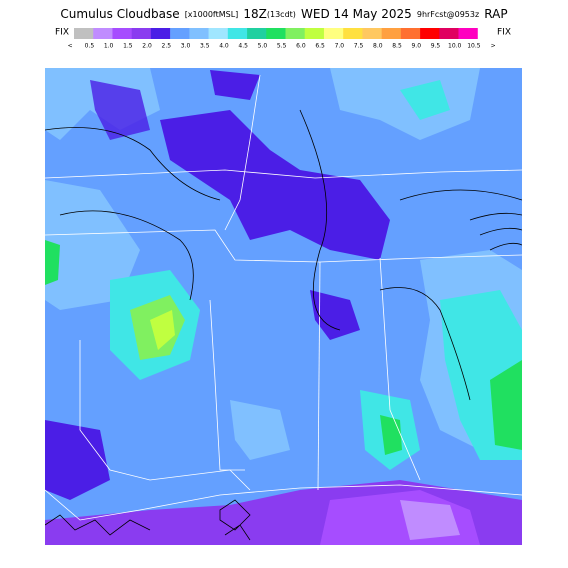 The width and height of the screenshot is (568, 568). I want to click on title-part: 18Z, so click(255, 14).